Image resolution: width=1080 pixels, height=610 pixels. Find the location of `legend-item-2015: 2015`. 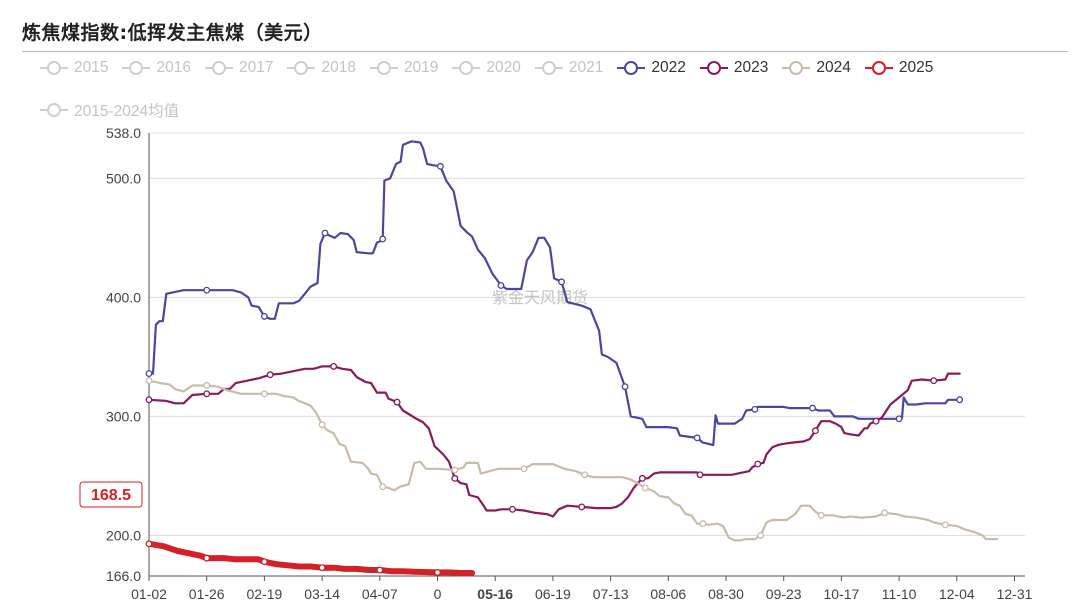

legend-item-2015: 2015 is located at coordinates (74, 68).